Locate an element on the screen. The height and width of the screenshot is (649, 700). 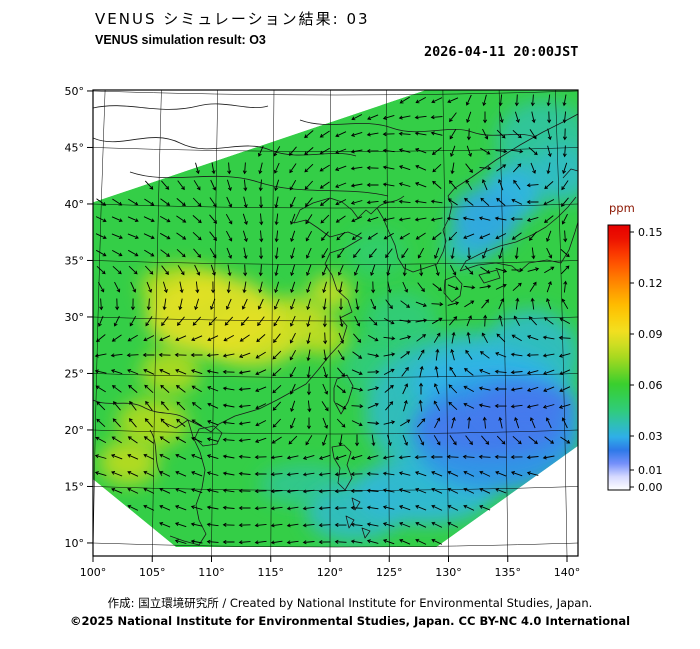
colorbar is located at coordinates (619, 357).